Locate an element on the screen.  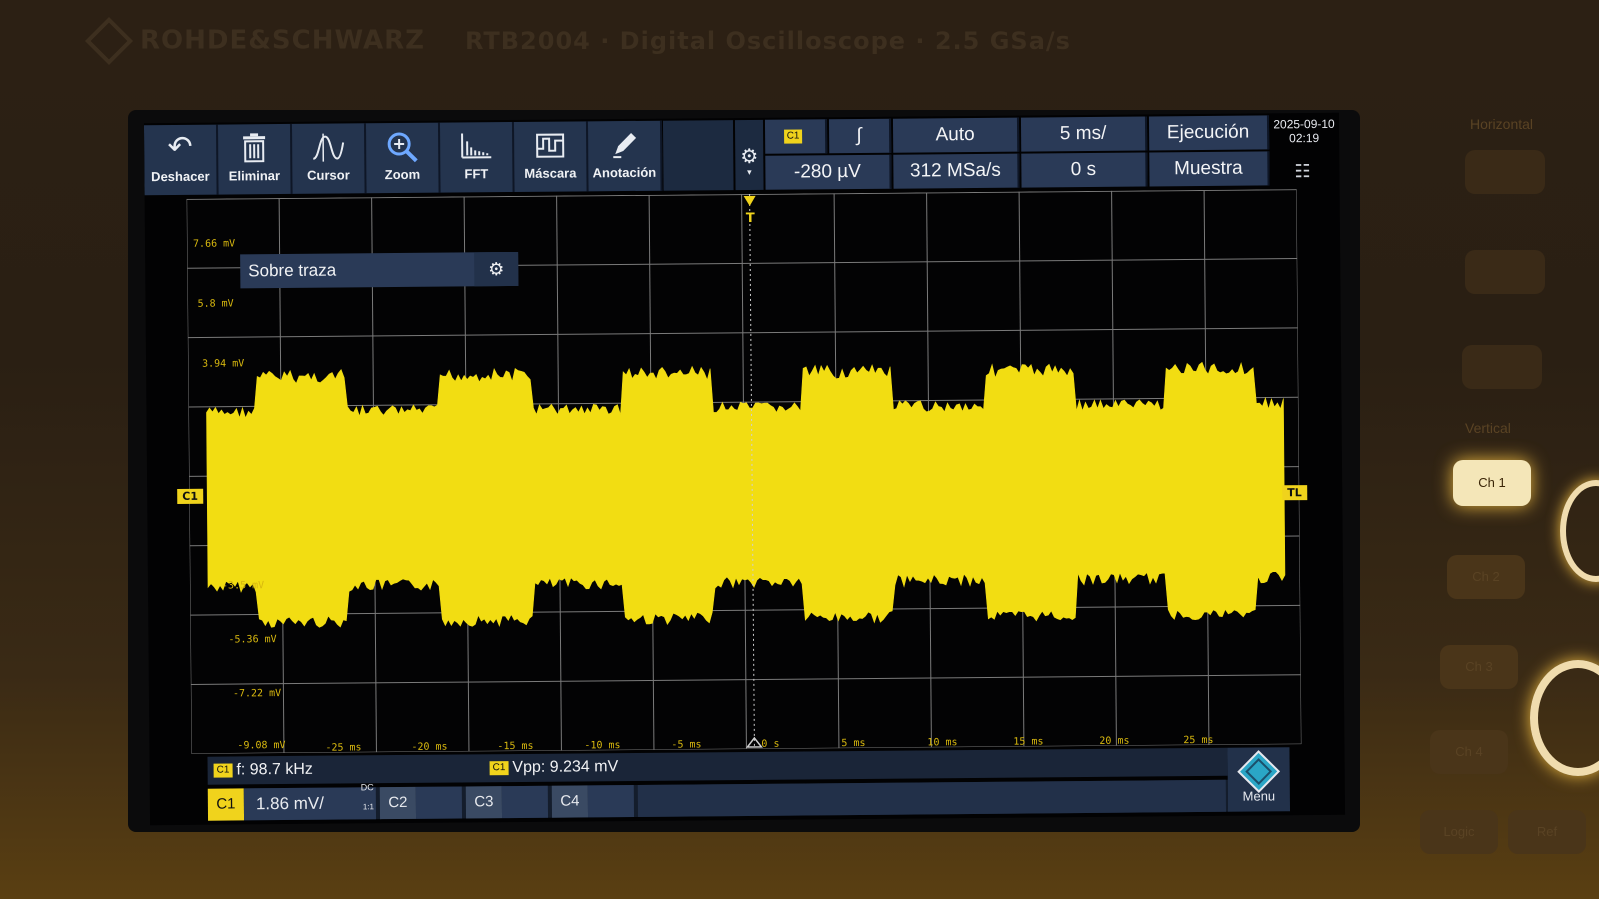
brand-name: ROHDE&SCHWARZ is located at coordinates (282, 40).